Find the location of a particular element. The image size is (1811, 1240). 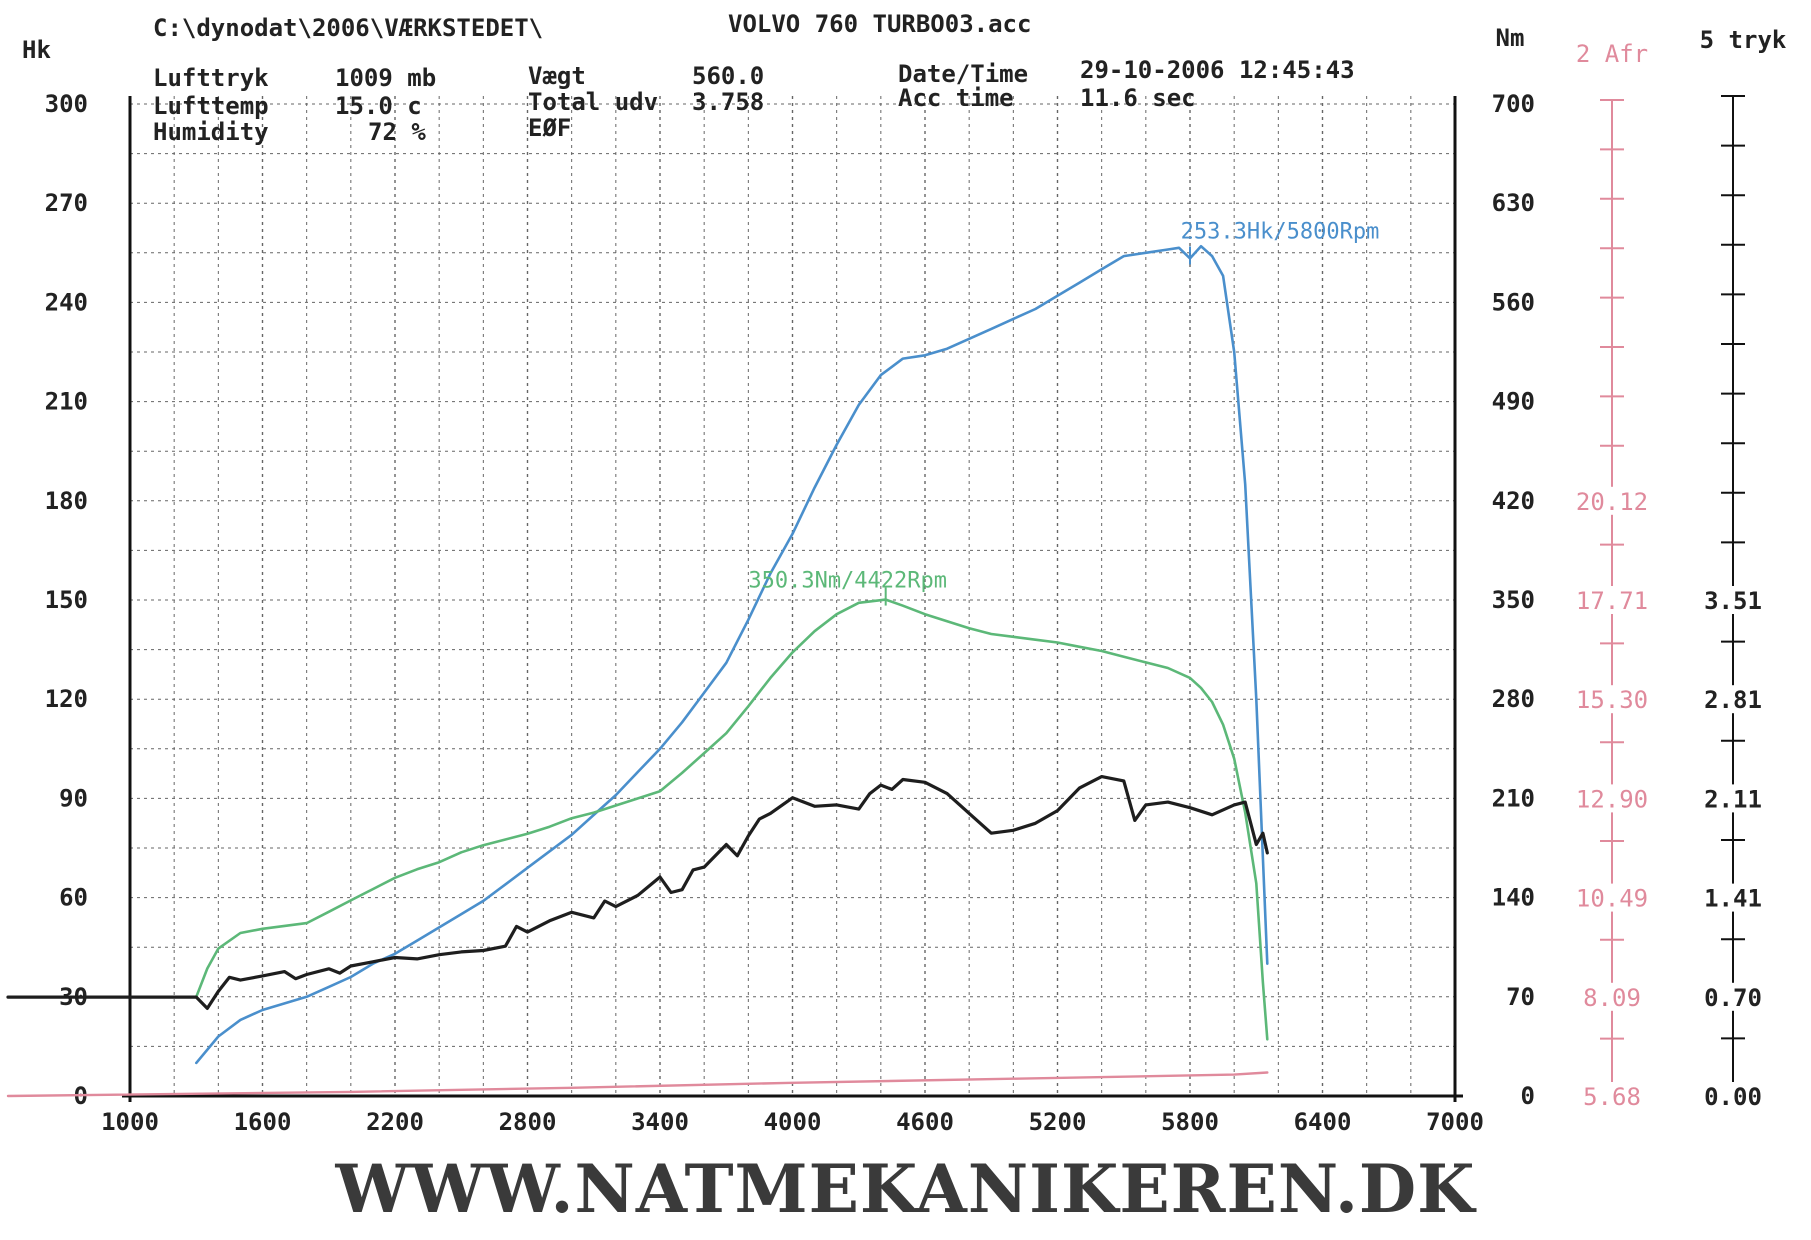

humidity-label: Humidity is located at coordinates (211, 132).